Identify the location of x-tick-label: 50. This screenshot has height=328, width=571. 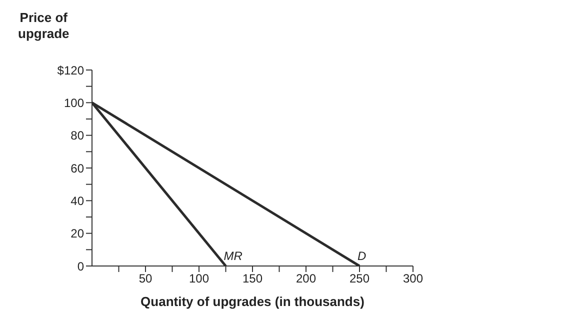
(145, 279).